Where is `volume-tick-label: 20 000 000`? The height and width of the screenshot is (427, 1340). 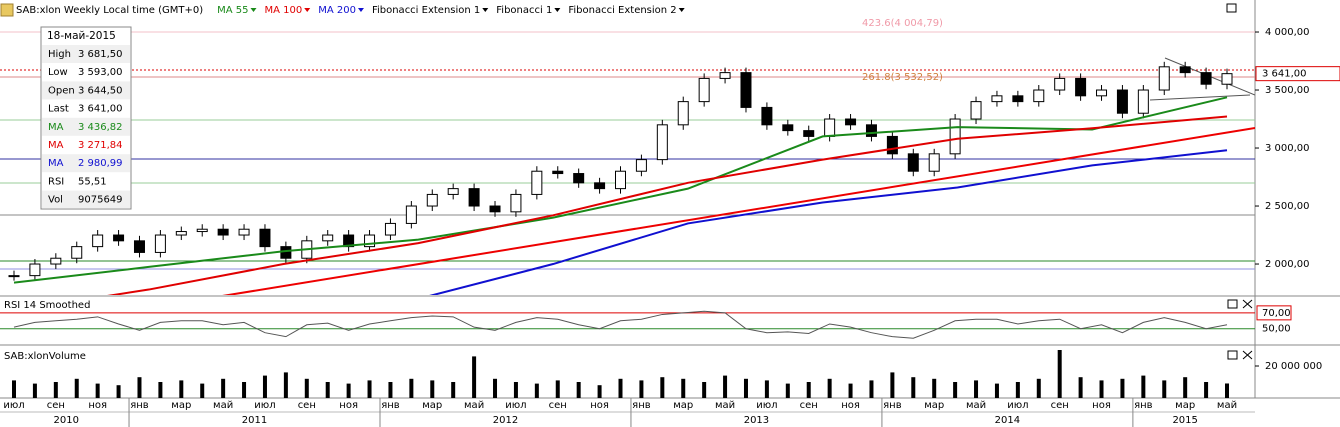
volume-tick-label: 20 000 000 is located at coordinates (1293, 366).